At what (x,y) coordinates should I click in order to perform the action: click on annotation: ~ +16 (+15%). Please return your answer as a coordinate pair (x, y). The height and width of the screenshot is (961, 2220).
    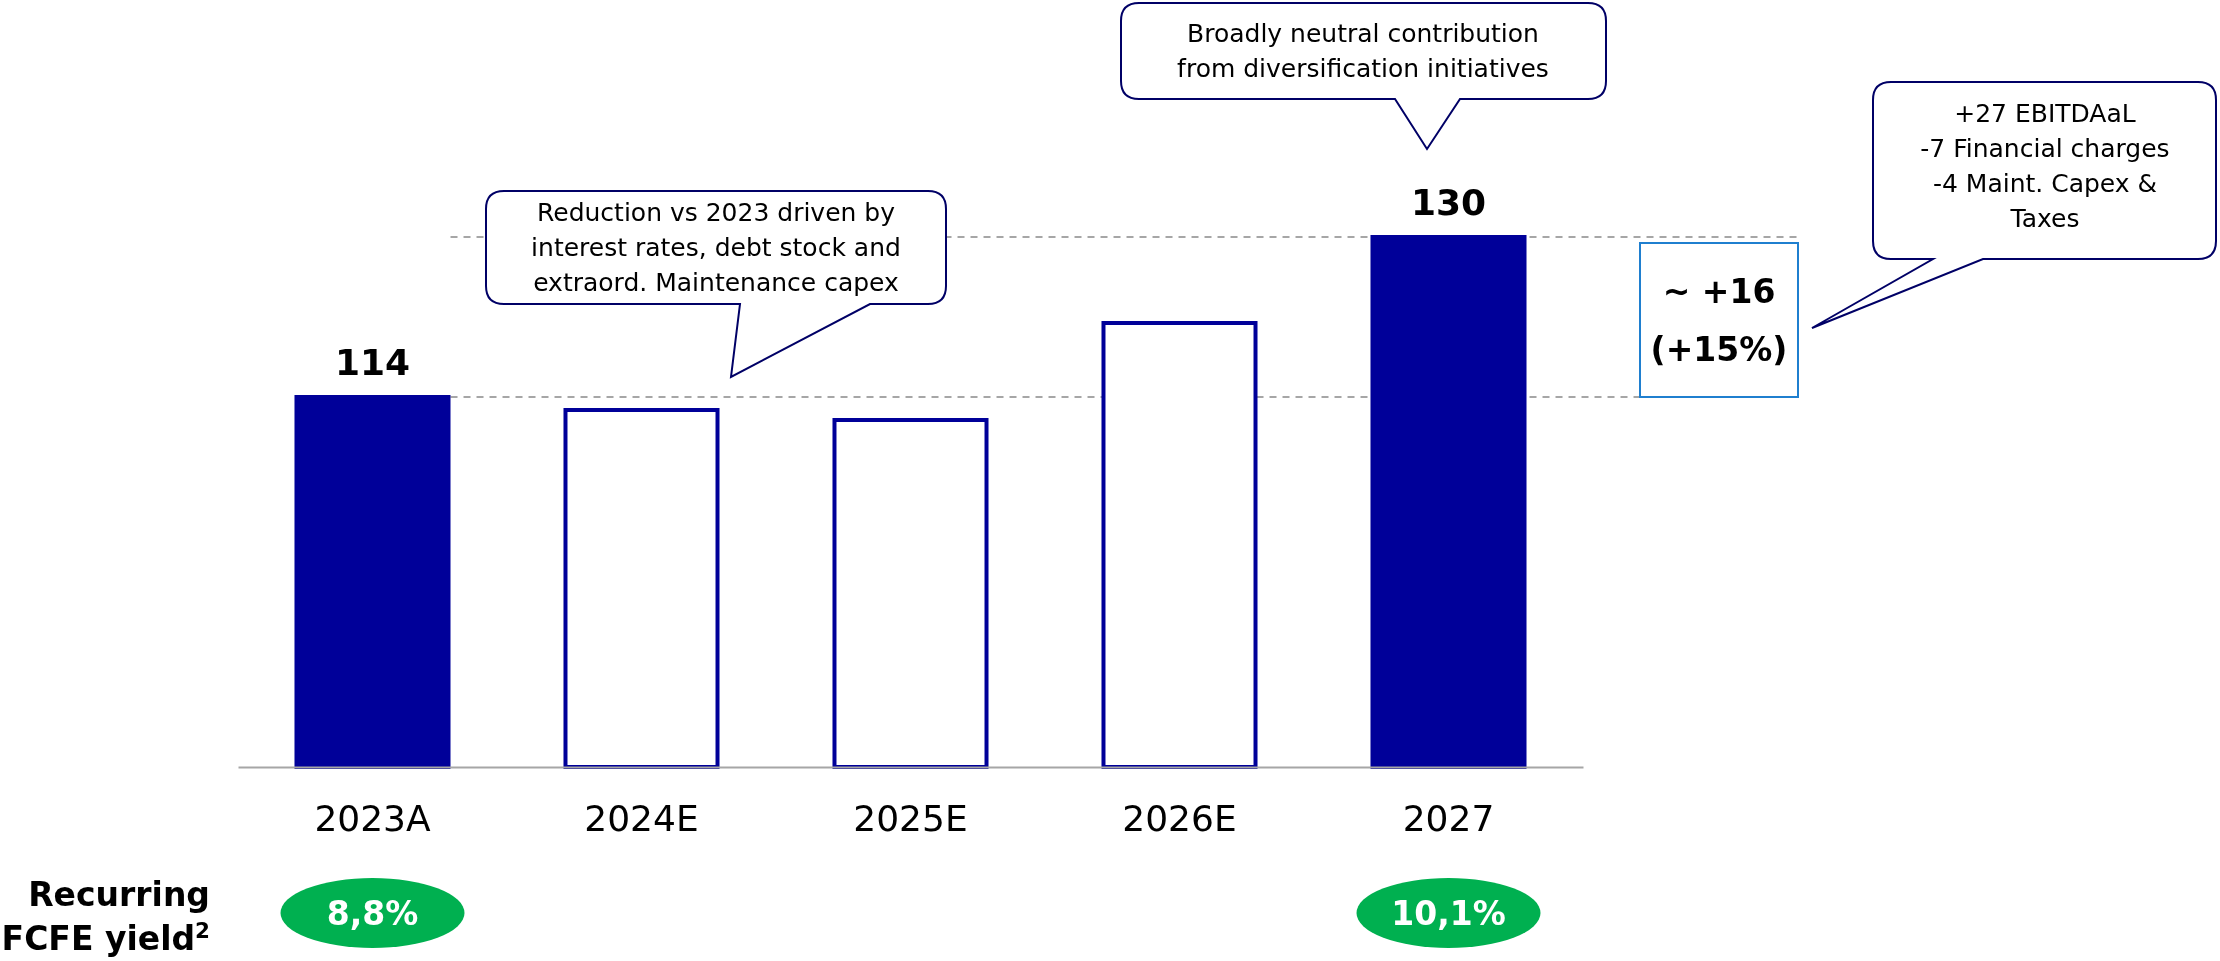
    Looking at the image, I should click on (1719, 320).